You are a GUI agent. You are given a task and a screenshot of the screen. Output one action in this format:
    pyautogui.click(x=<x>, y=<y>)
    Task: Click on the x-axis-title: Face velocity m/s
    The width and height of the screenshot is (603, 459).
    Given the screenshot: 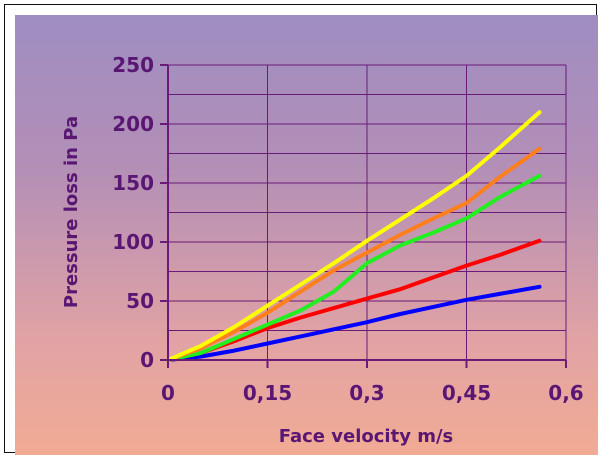 What is the action you would take?
    pyautogui.click(x=366, y=436)
    